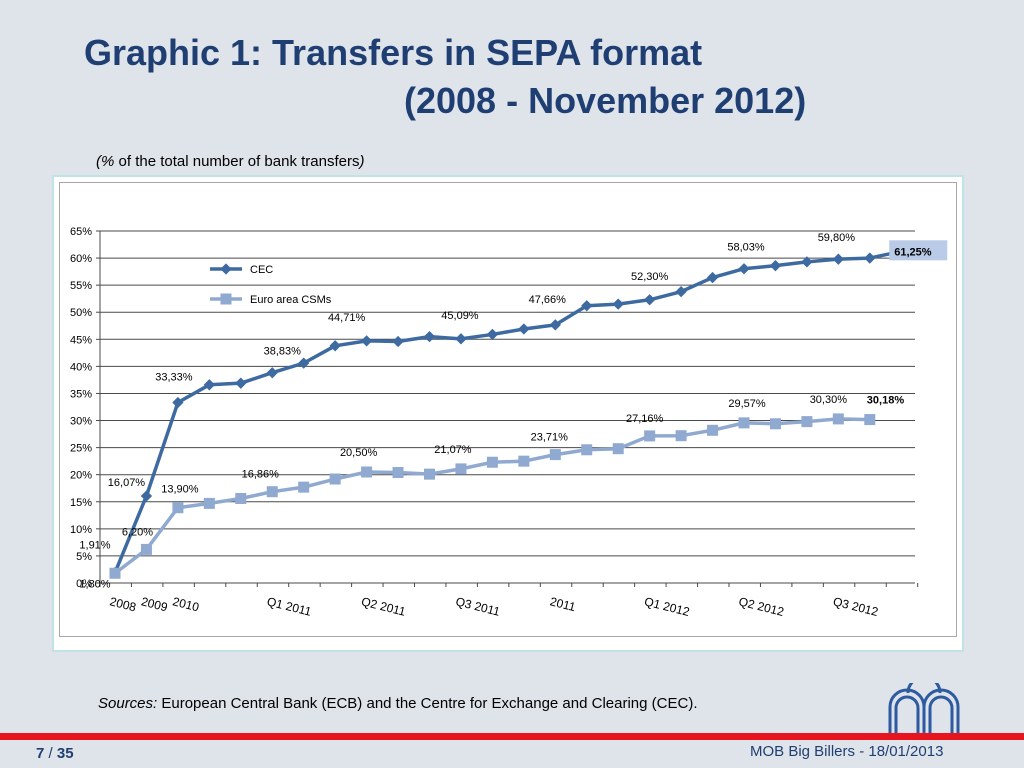 The image size is (1024, 768). I want to click on x-tick-label: Q2 2012, so click(761, 606).